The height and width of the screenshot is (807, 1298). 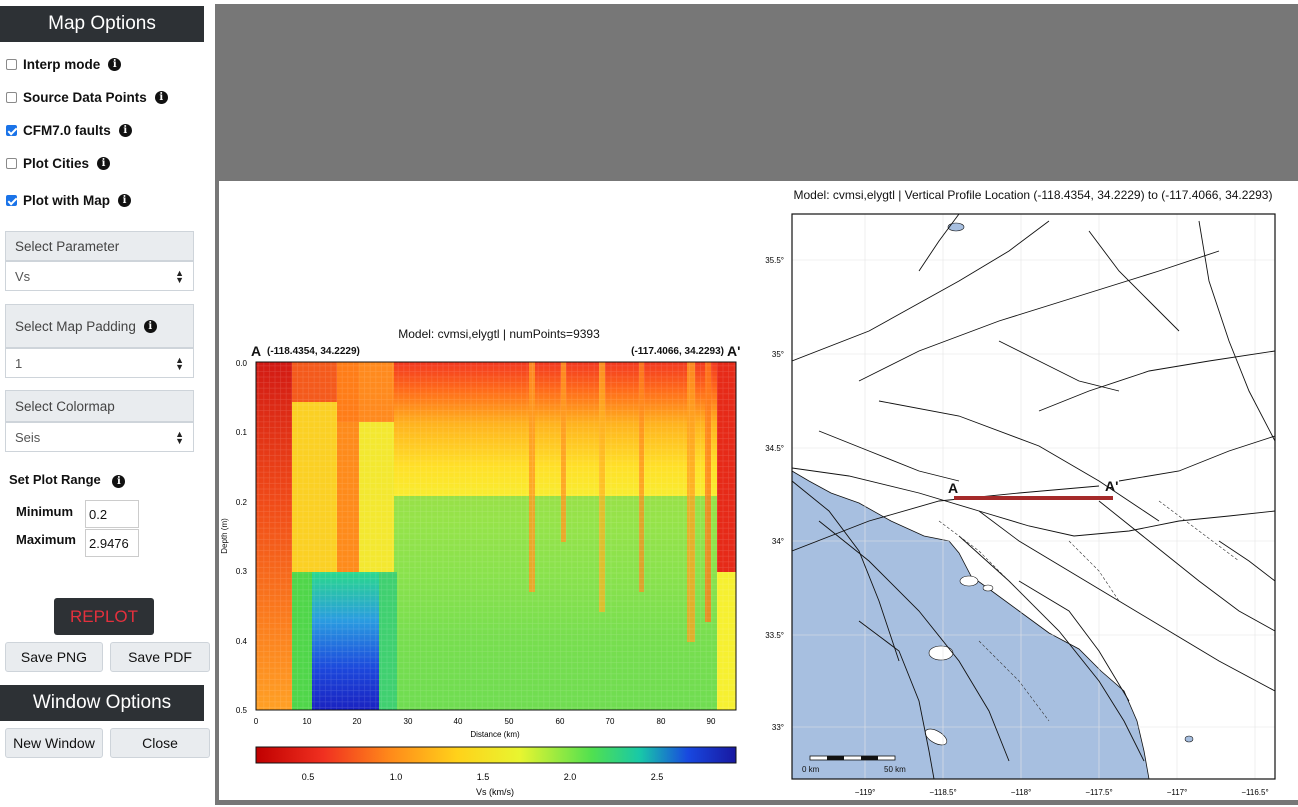 What do you see at coordinates (11, 163) in the screenshot?
I see `plot-cities-checkbox` at bounding box center [11, 163].